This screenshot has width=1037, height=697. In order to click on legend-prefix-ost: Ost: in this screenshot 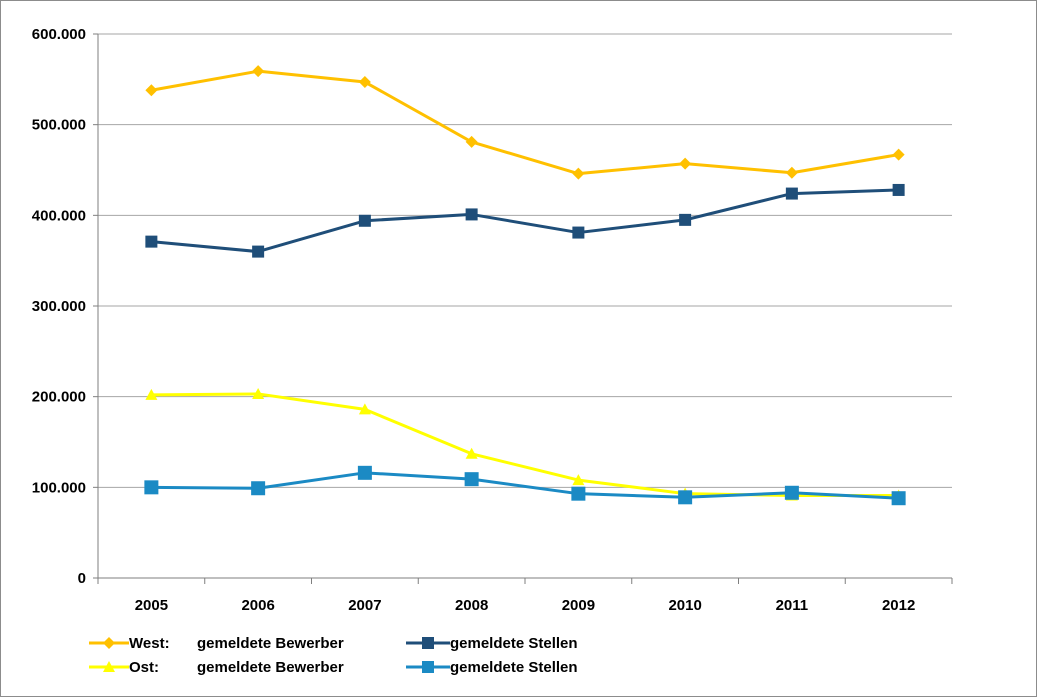, I will do `click(144, 667)`.